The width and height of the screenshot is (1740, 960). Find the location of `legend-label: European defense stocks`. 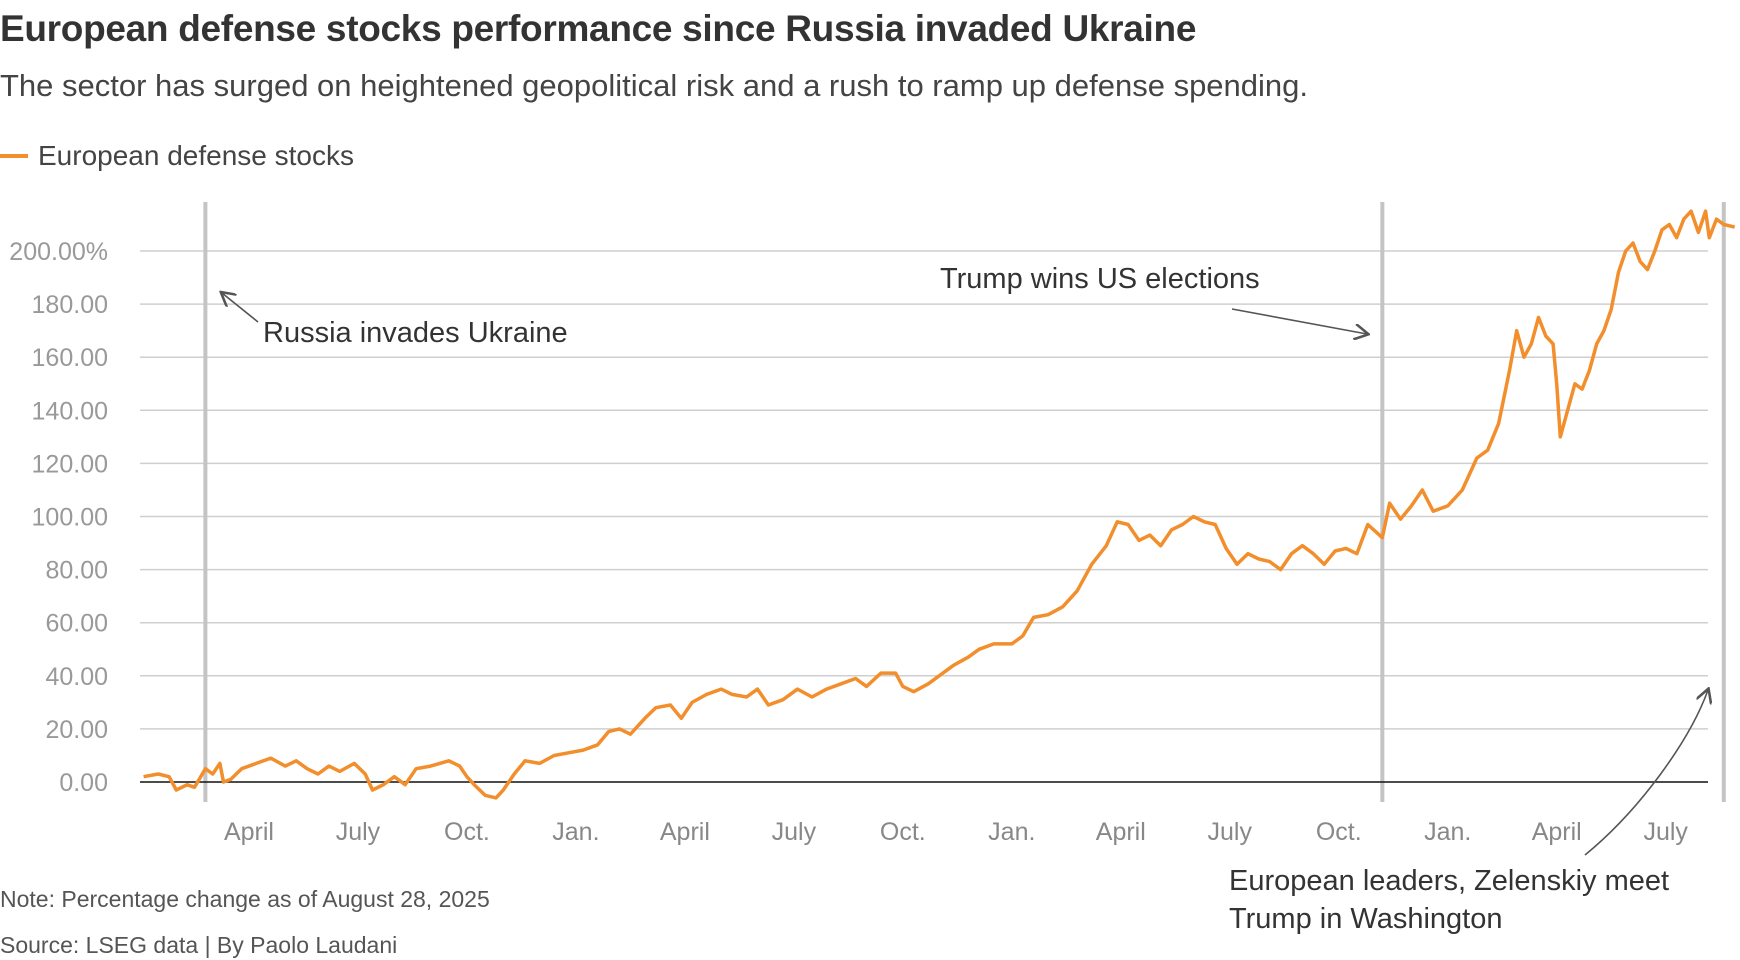

legend-label: European defense stocks is located at coordinates (196, 155).